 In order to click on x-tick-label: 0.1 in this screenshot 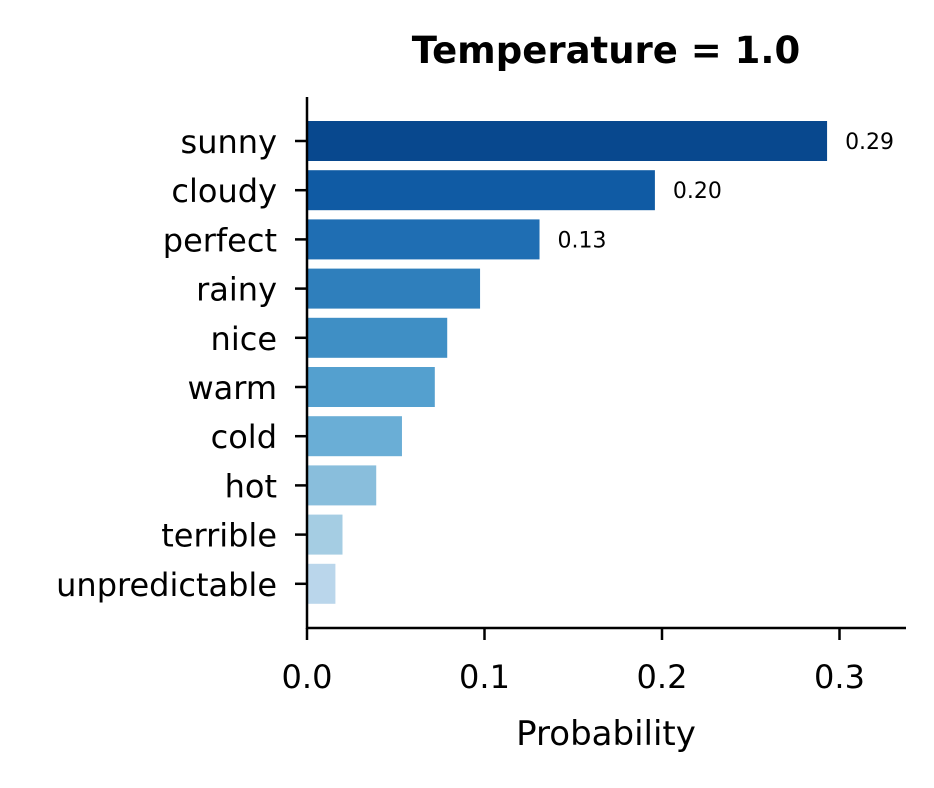, I will do `click(484, 677)`.